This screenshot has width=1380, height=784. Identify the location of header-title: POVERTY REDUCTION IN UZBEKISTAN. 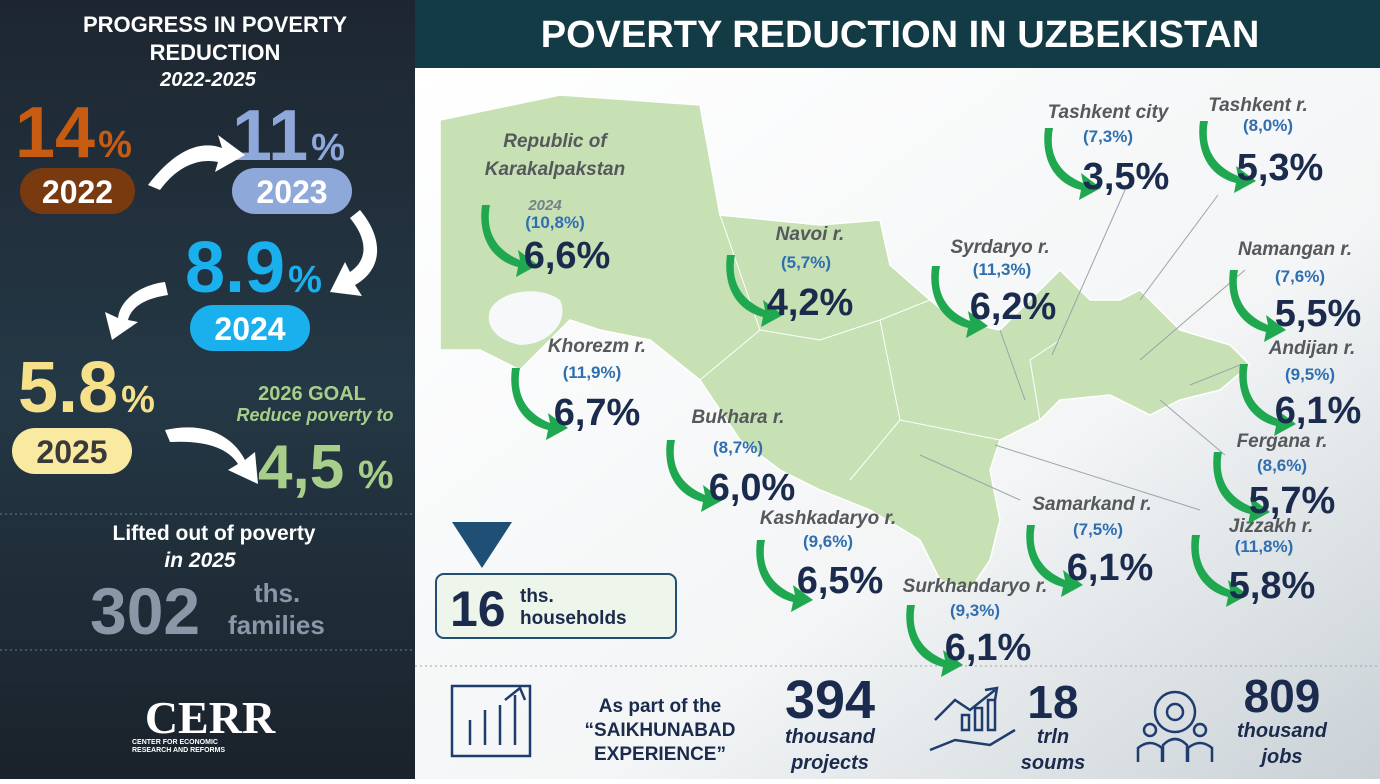
(900, 35).